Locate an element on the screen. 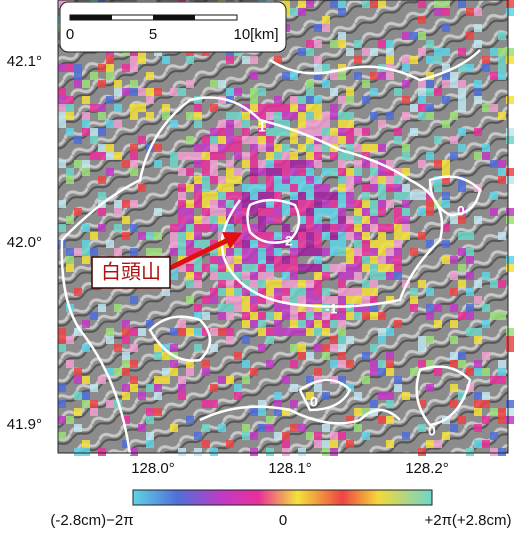  lat-label: 41.9° is located at coordinates (24, 424).